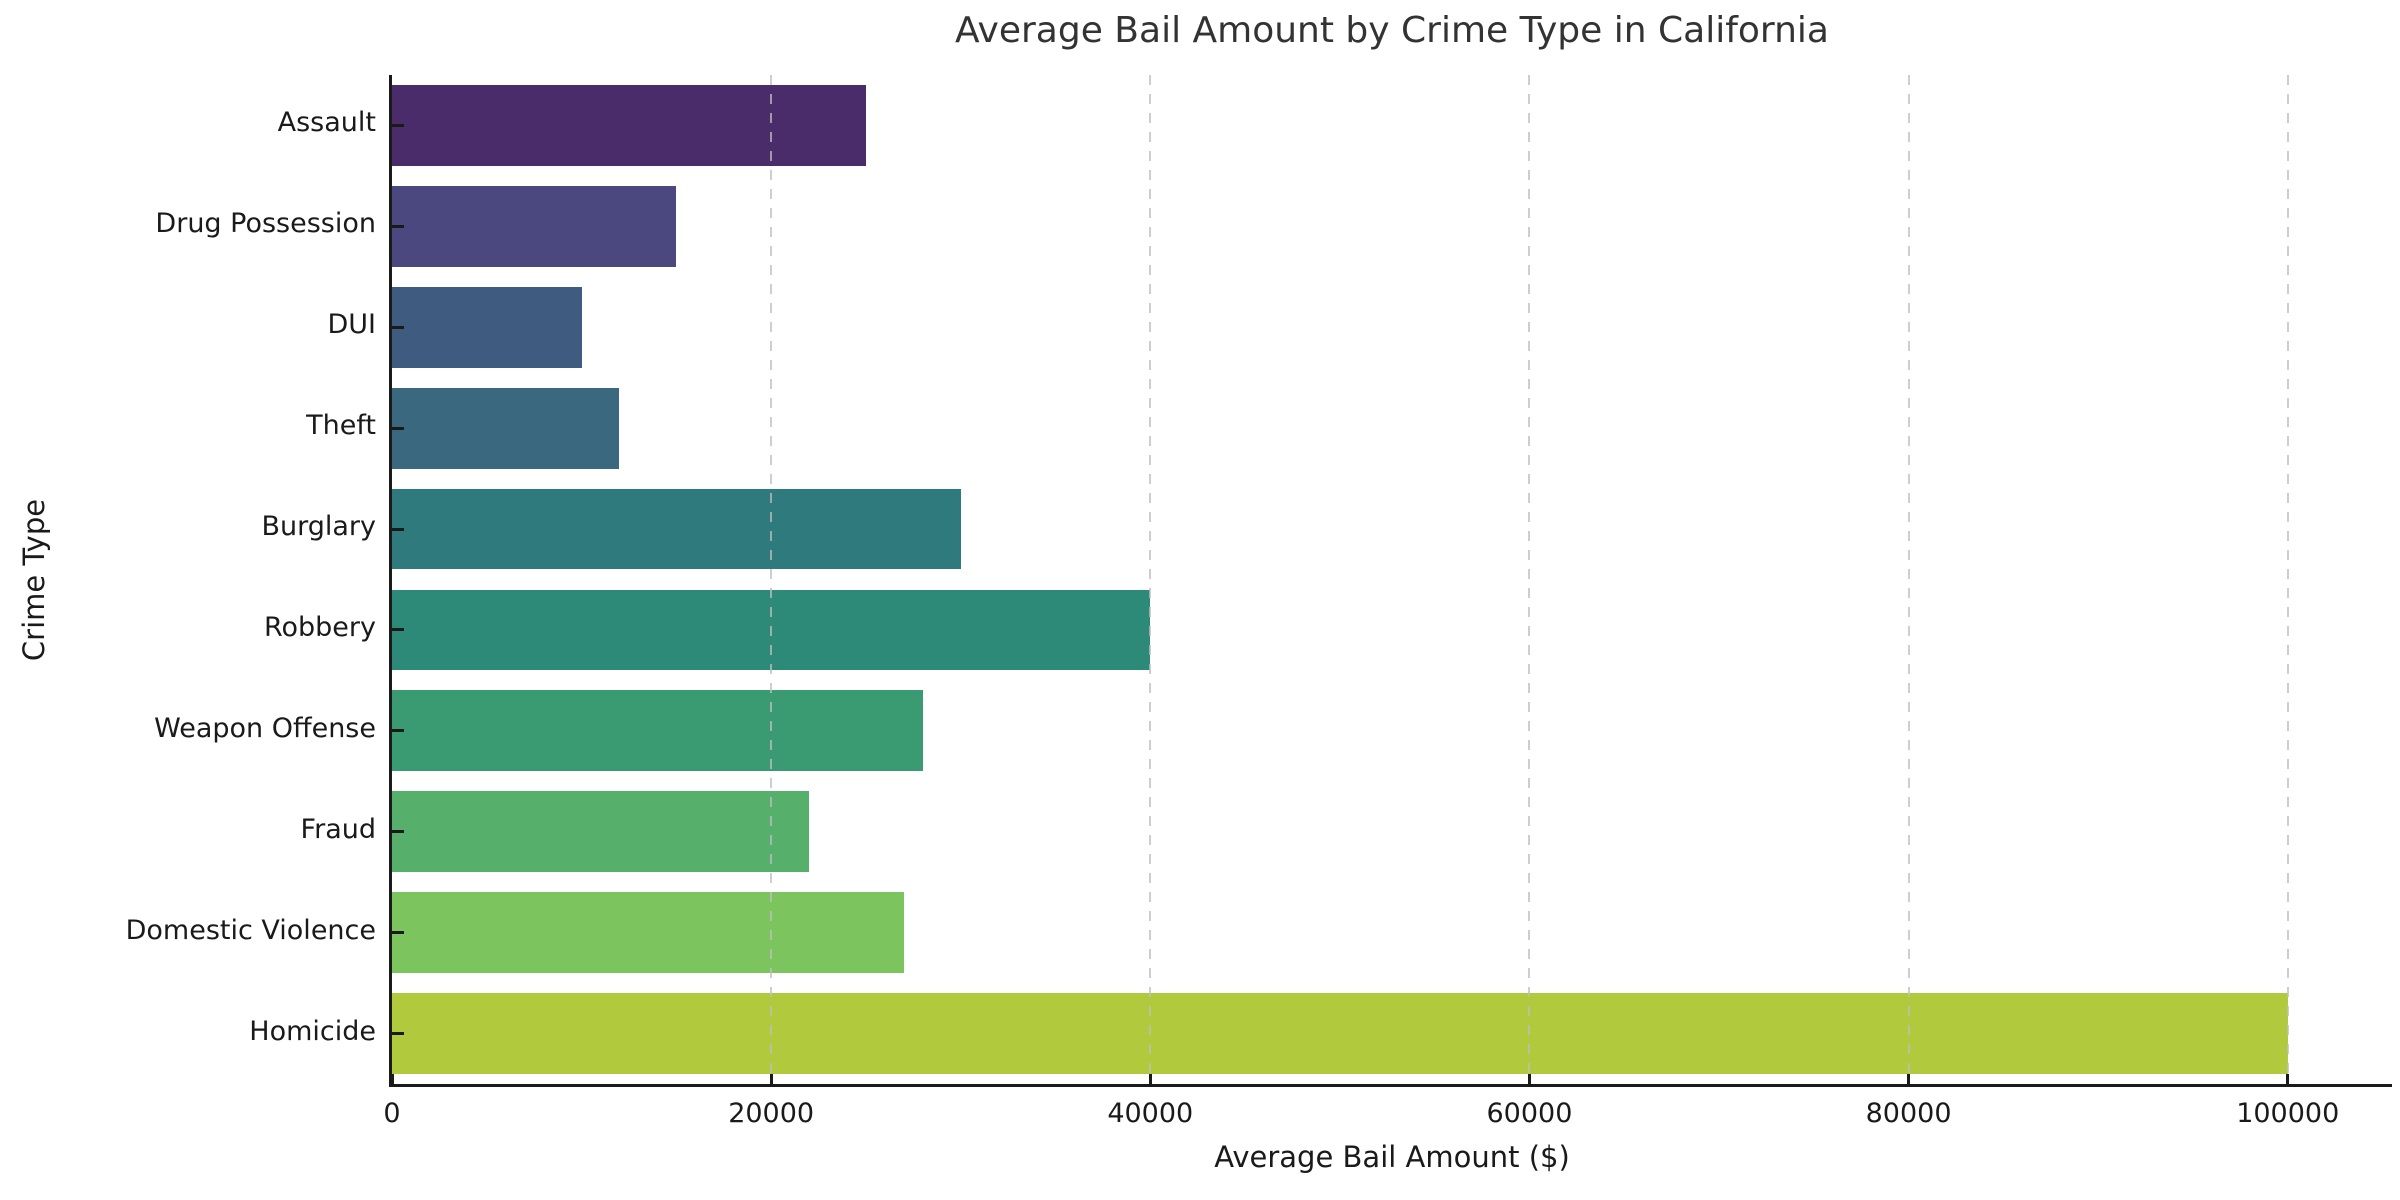 This screenshot has width=2400, height=1200. Describe the element at coordinates (318, 527) in the screenshot. I see `y-tick-label-4: Burglary` at that location.